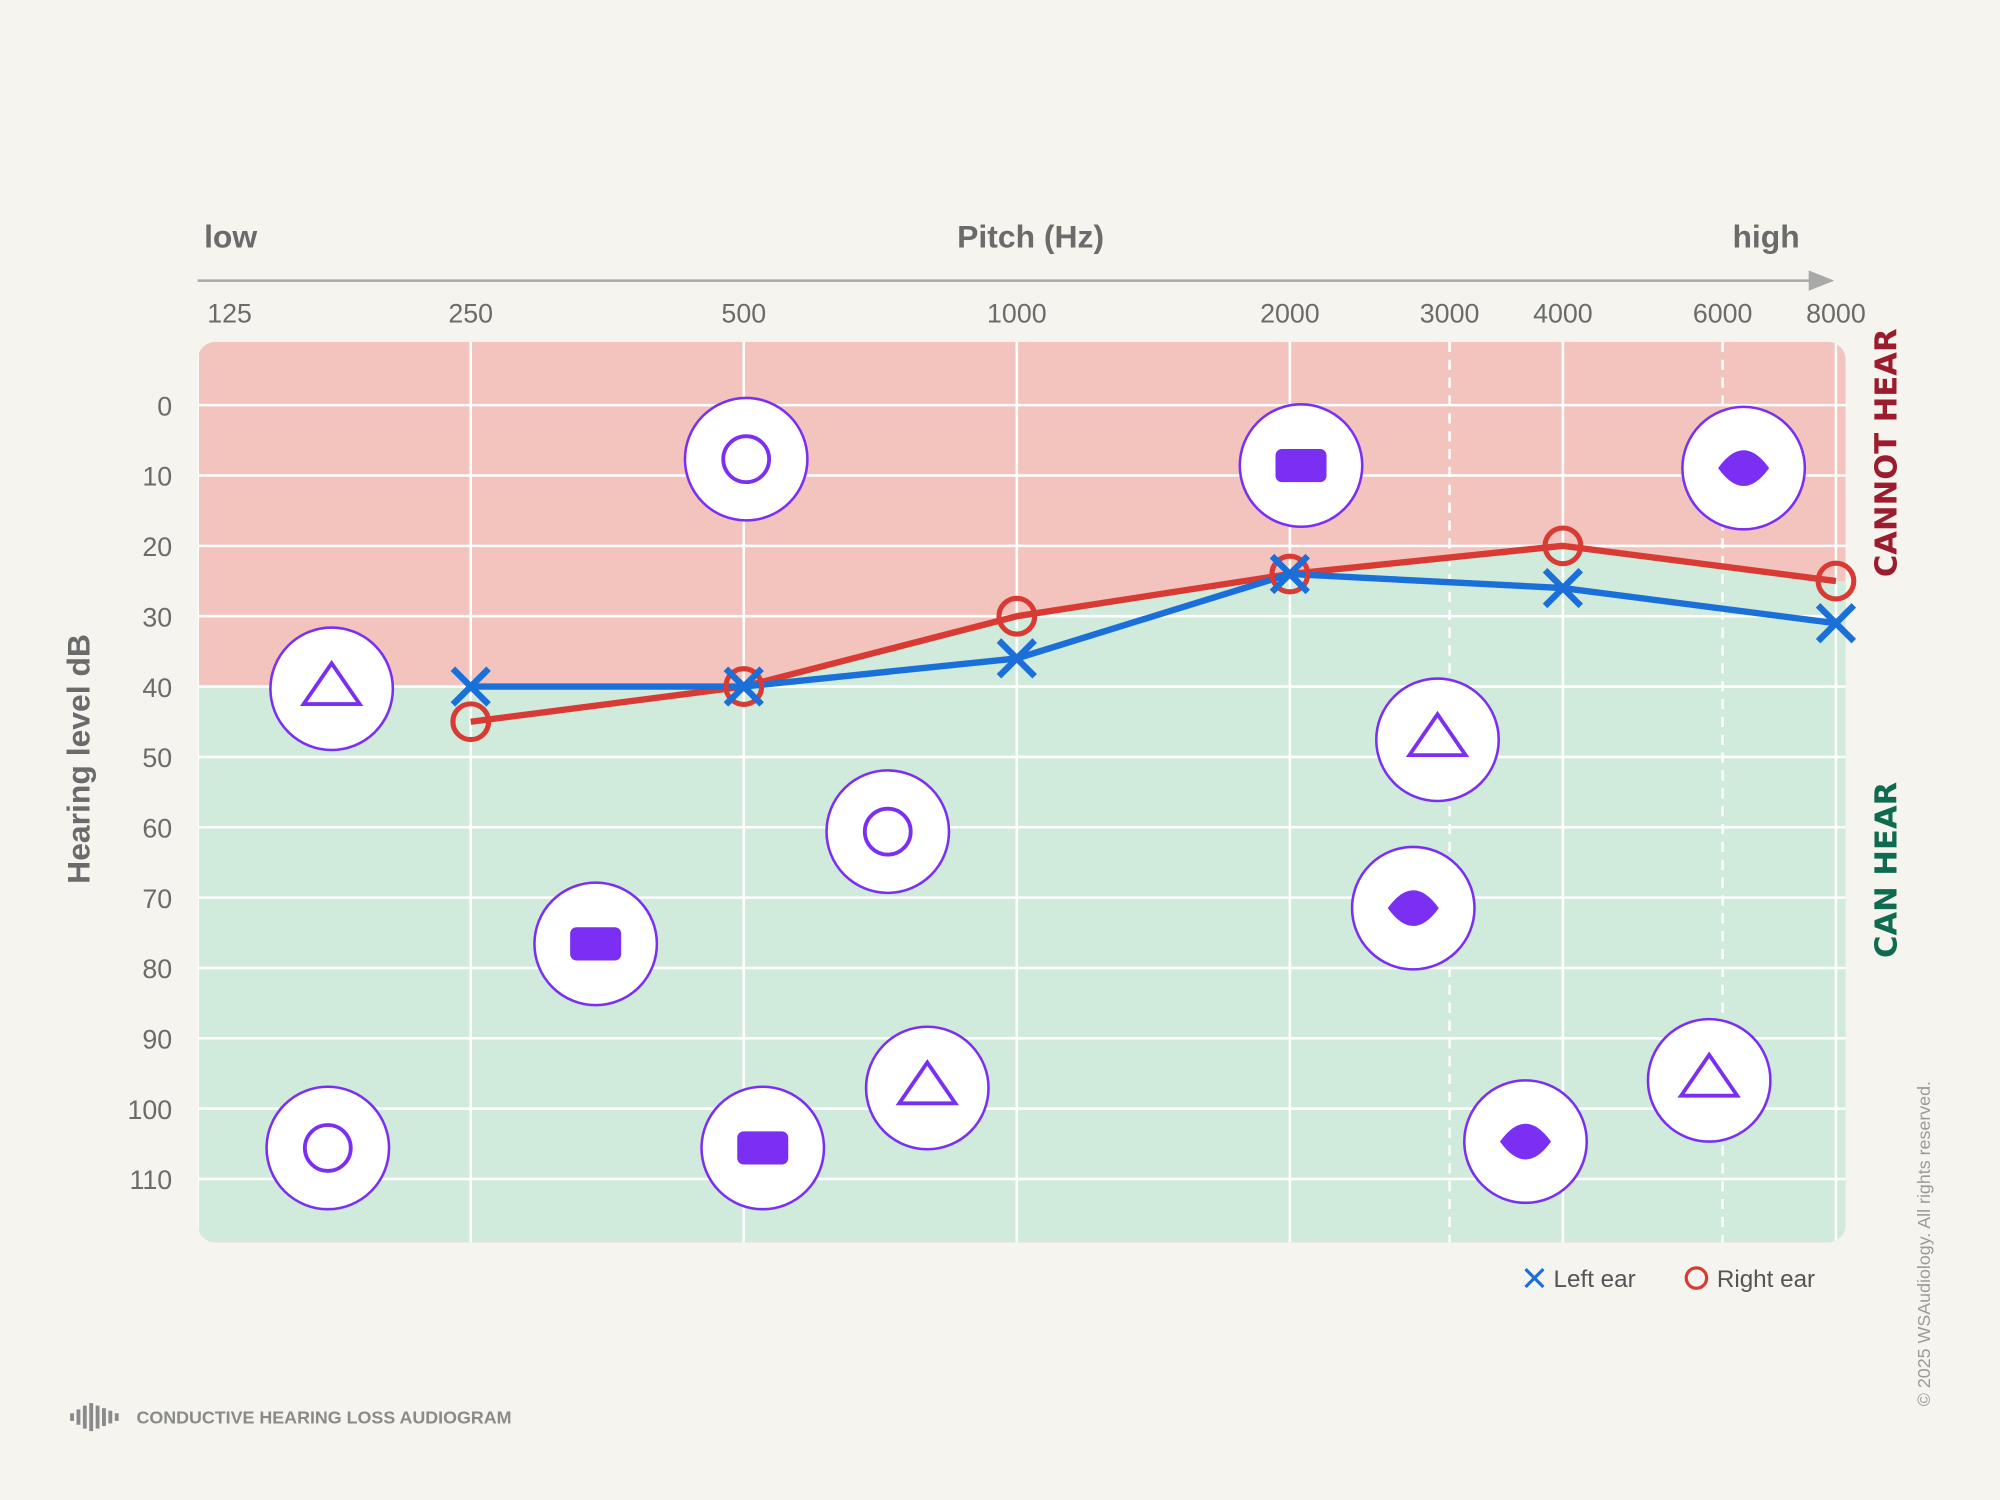 Image resolution: width=2000 pixels, height=1500 pixels. Describe the element at coordinates (470, 314) in the screenshot. I see `x-tick-label: 250` at that location.